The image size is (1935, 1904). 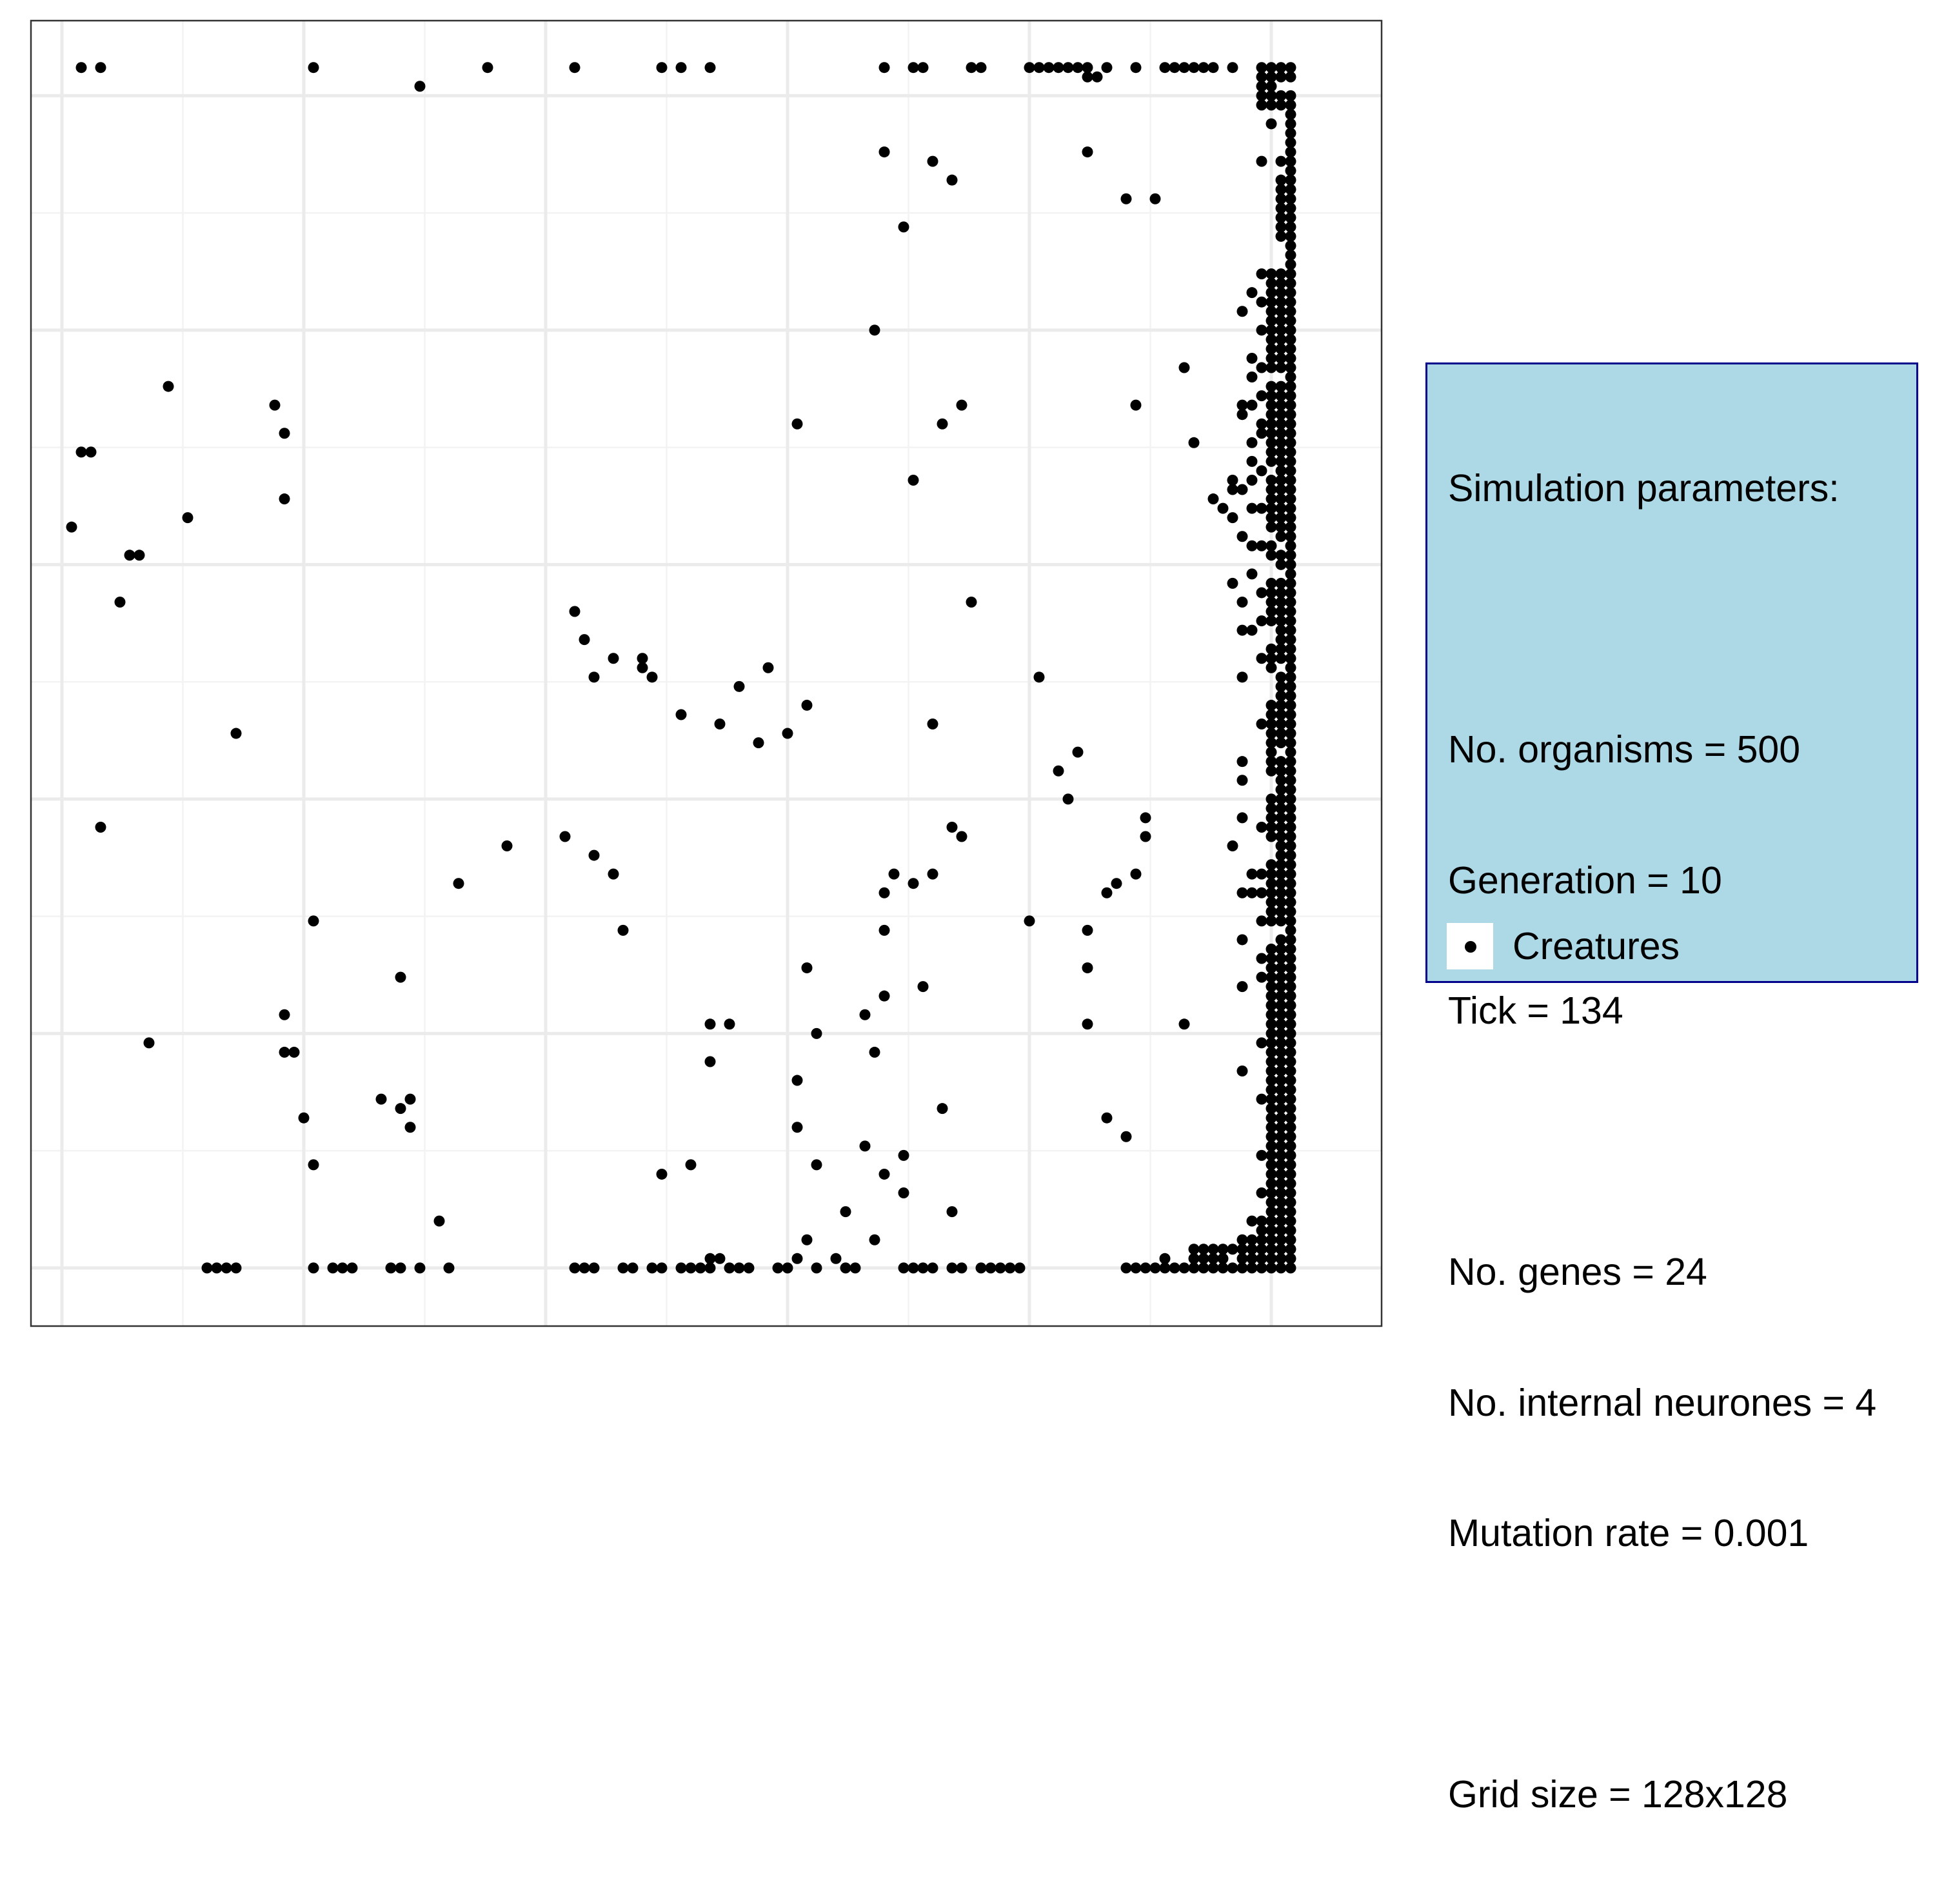 What do you see at coordinates (1662, 620) in the screenshot?
I see `param-spacer` at bounding box center [1662, 620].